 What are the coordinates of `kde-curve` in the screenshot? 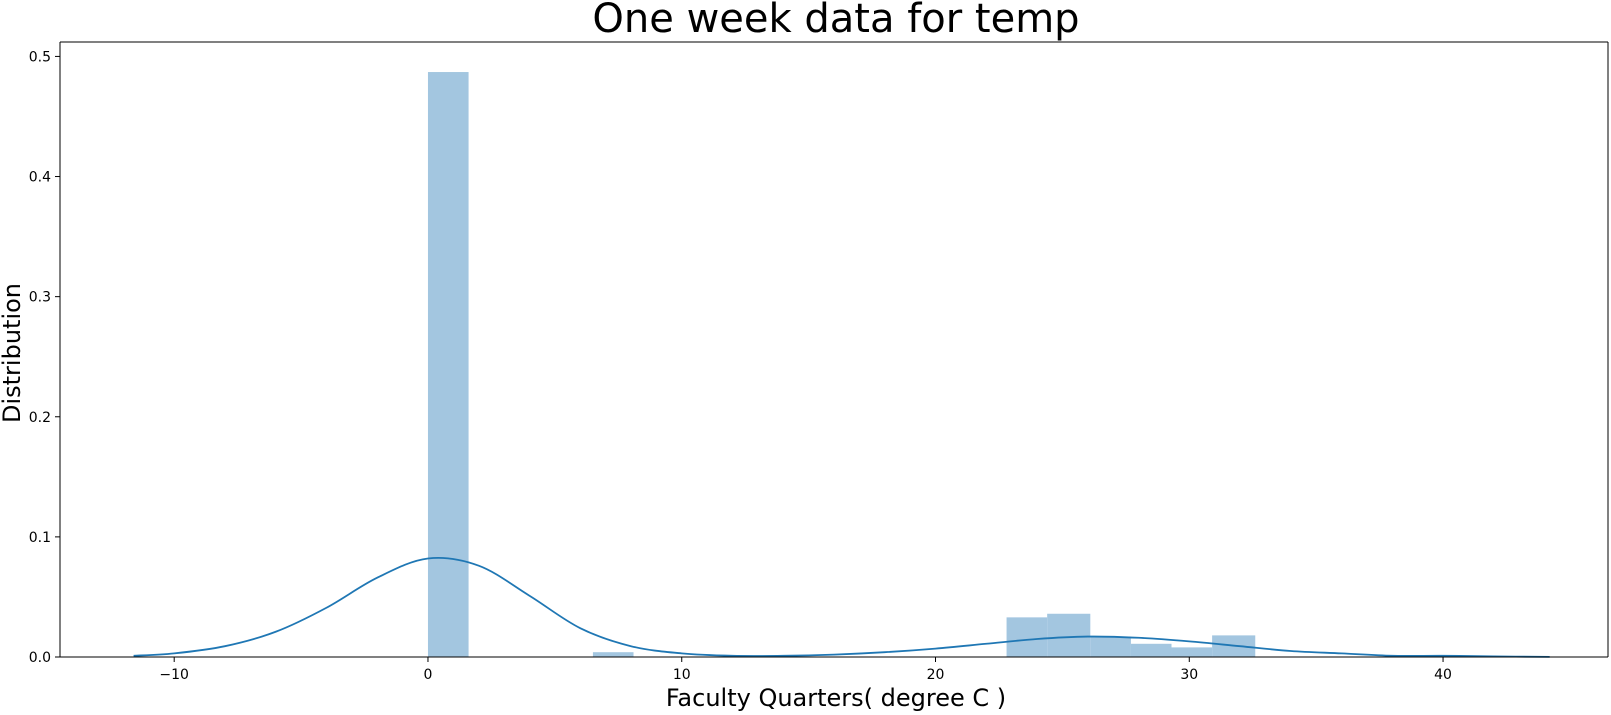 It's located at (841, 607).